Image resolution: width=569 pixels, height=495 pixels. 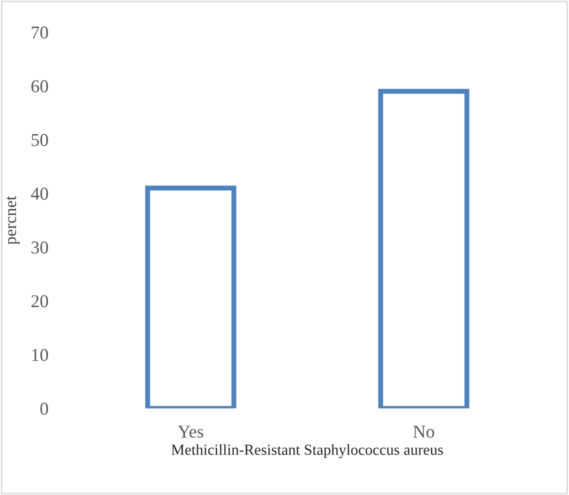 What do you see at coordinates (191, 432) in the screenshot?
I see `x-tick-label: Yes` at bounding box center [191, 432].